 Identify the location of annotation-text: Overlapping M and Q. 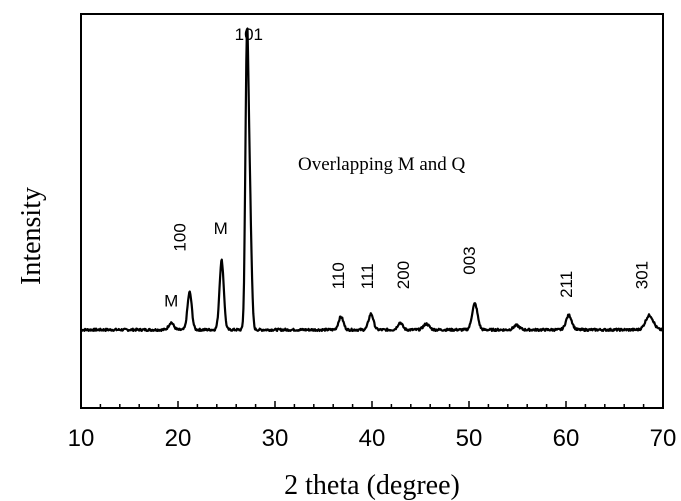
(382, 164).